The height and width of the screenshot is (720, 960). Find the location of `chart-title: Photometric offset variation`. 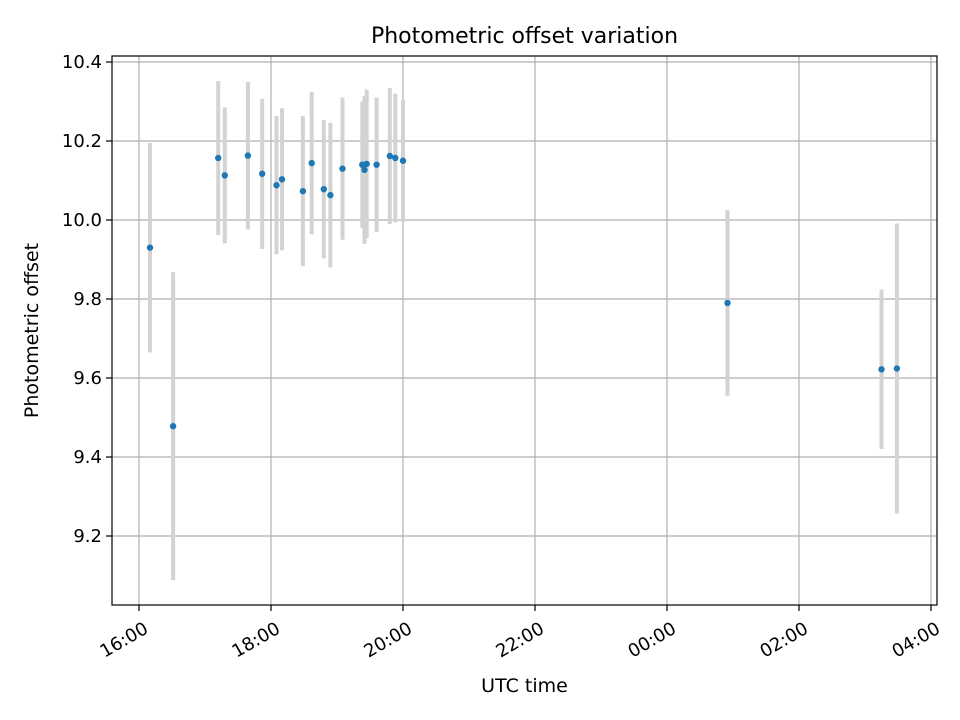

chart-title: Photometric offset variation is located at coordinates (524, 36).